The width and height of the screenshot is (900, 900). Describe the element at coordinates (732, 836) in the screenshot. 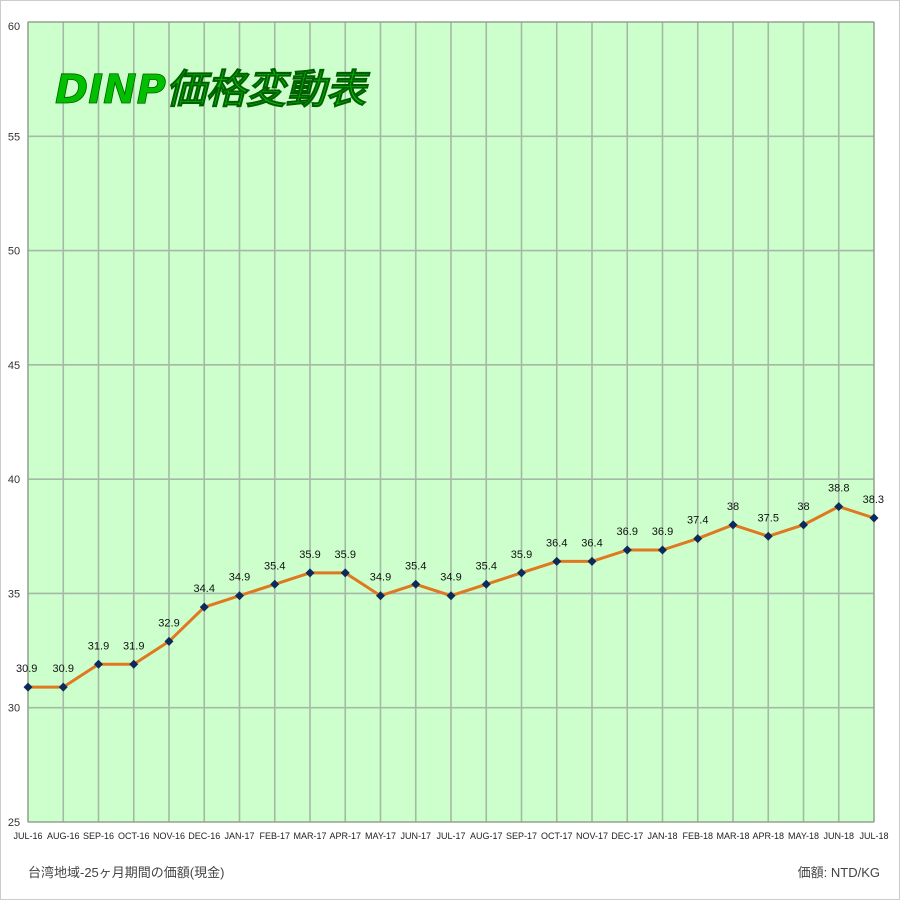

I see `x-tick-label: MAR-18` at that location.